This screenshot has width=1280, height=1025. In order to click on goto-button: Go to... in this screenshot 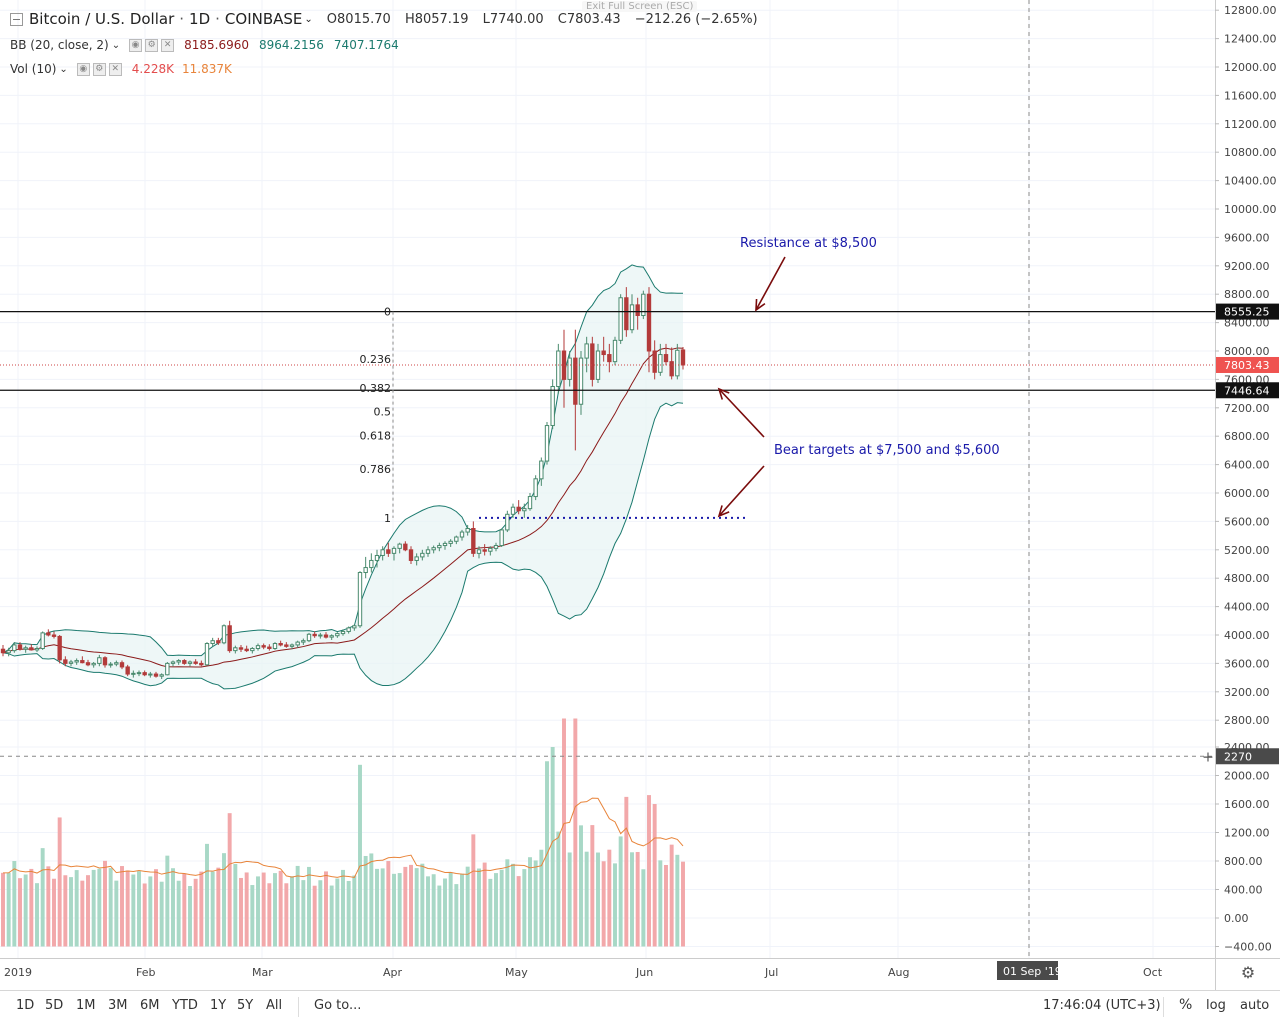, I will do `click(338, 1005)`.